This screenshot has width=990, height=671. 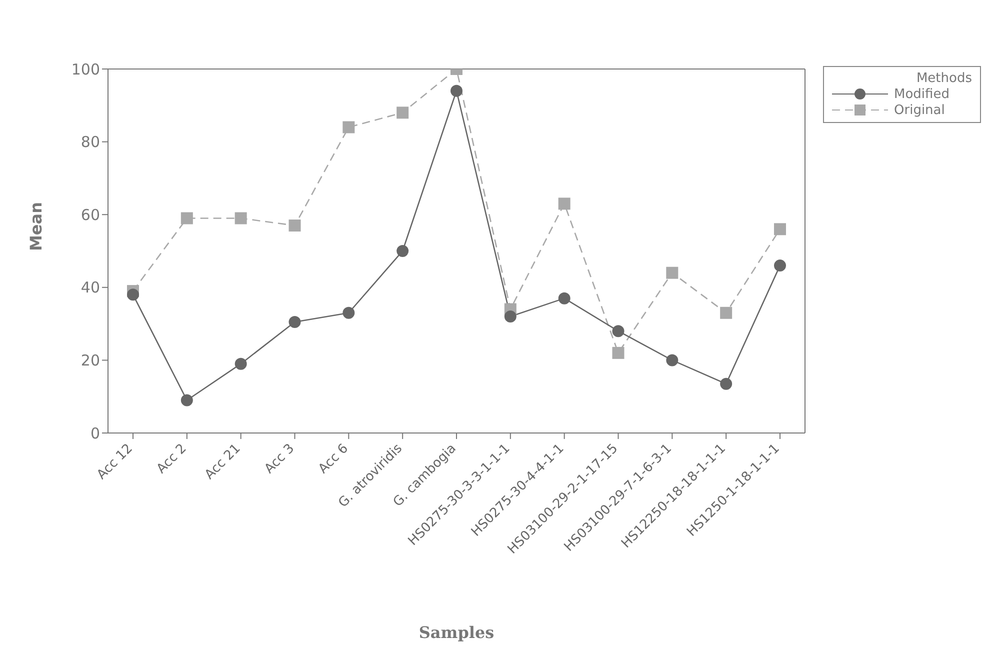 What do you see at coordinates (36, 226) in the screenshot?
I see `y-axis-title: Mean` at bounding box center [36, 226].